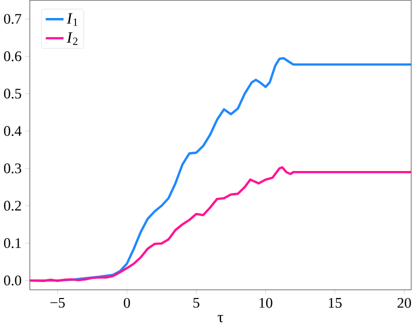 This screenshot has width=415, height=326. What do you see at coordinates (13, 19) in the screenshot?
I see `y-tick-label: 0.7` at bounding box center [13, 19].